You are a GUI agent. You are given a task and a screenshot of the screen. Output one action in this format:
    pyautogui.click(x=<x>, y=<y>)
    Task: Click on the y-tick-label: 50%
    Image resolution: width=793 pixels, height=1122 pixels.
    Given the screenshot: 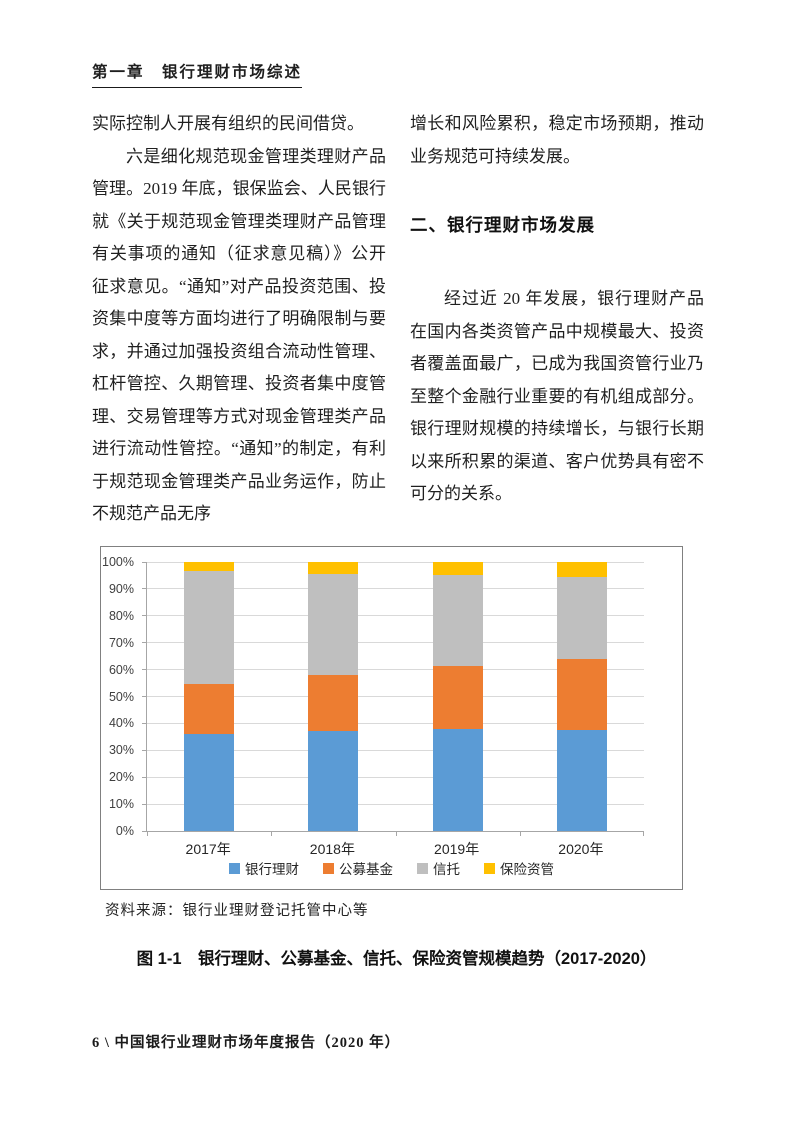 What is the action you would take?
    pyautogui.click(x=121, y=696)
    